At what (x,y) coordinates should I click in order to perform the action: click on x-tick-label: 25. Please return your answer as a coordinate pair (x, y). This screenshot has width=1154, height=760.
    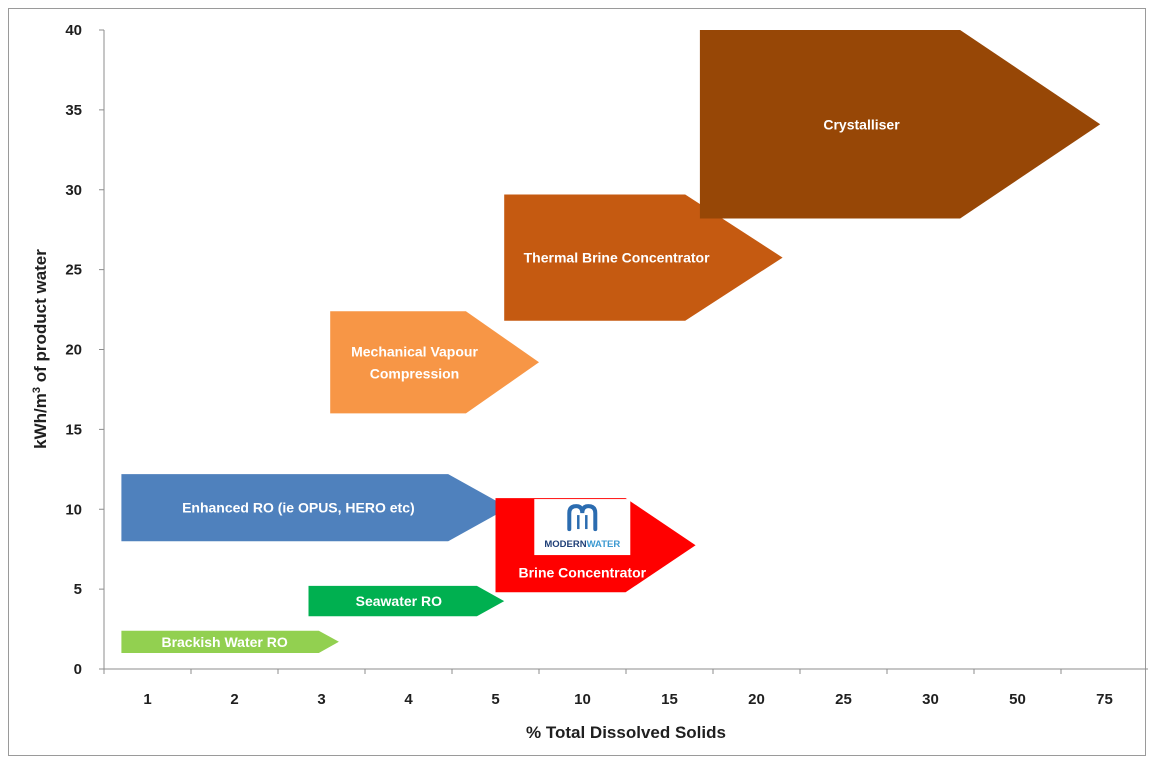
    Looking at the image, I should click on (843, 699).